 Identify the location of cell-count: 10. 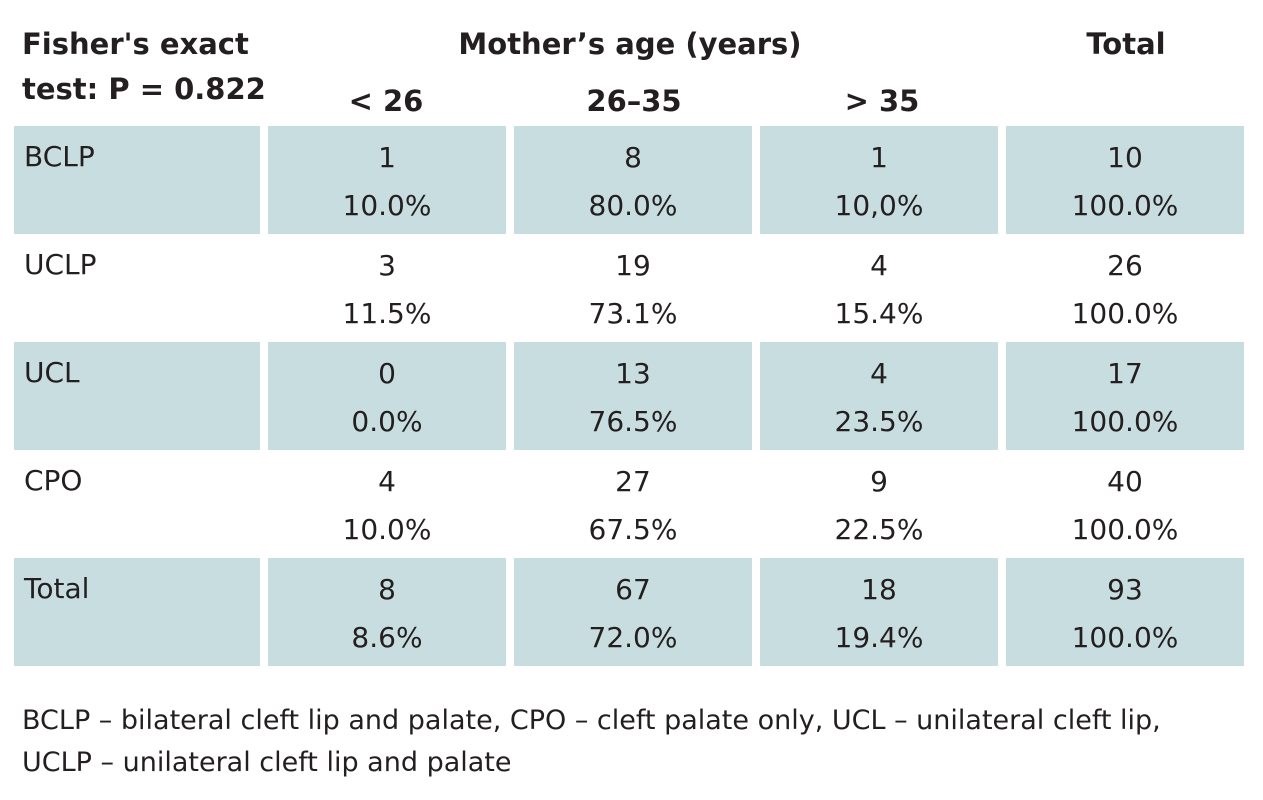
(1125, 157).